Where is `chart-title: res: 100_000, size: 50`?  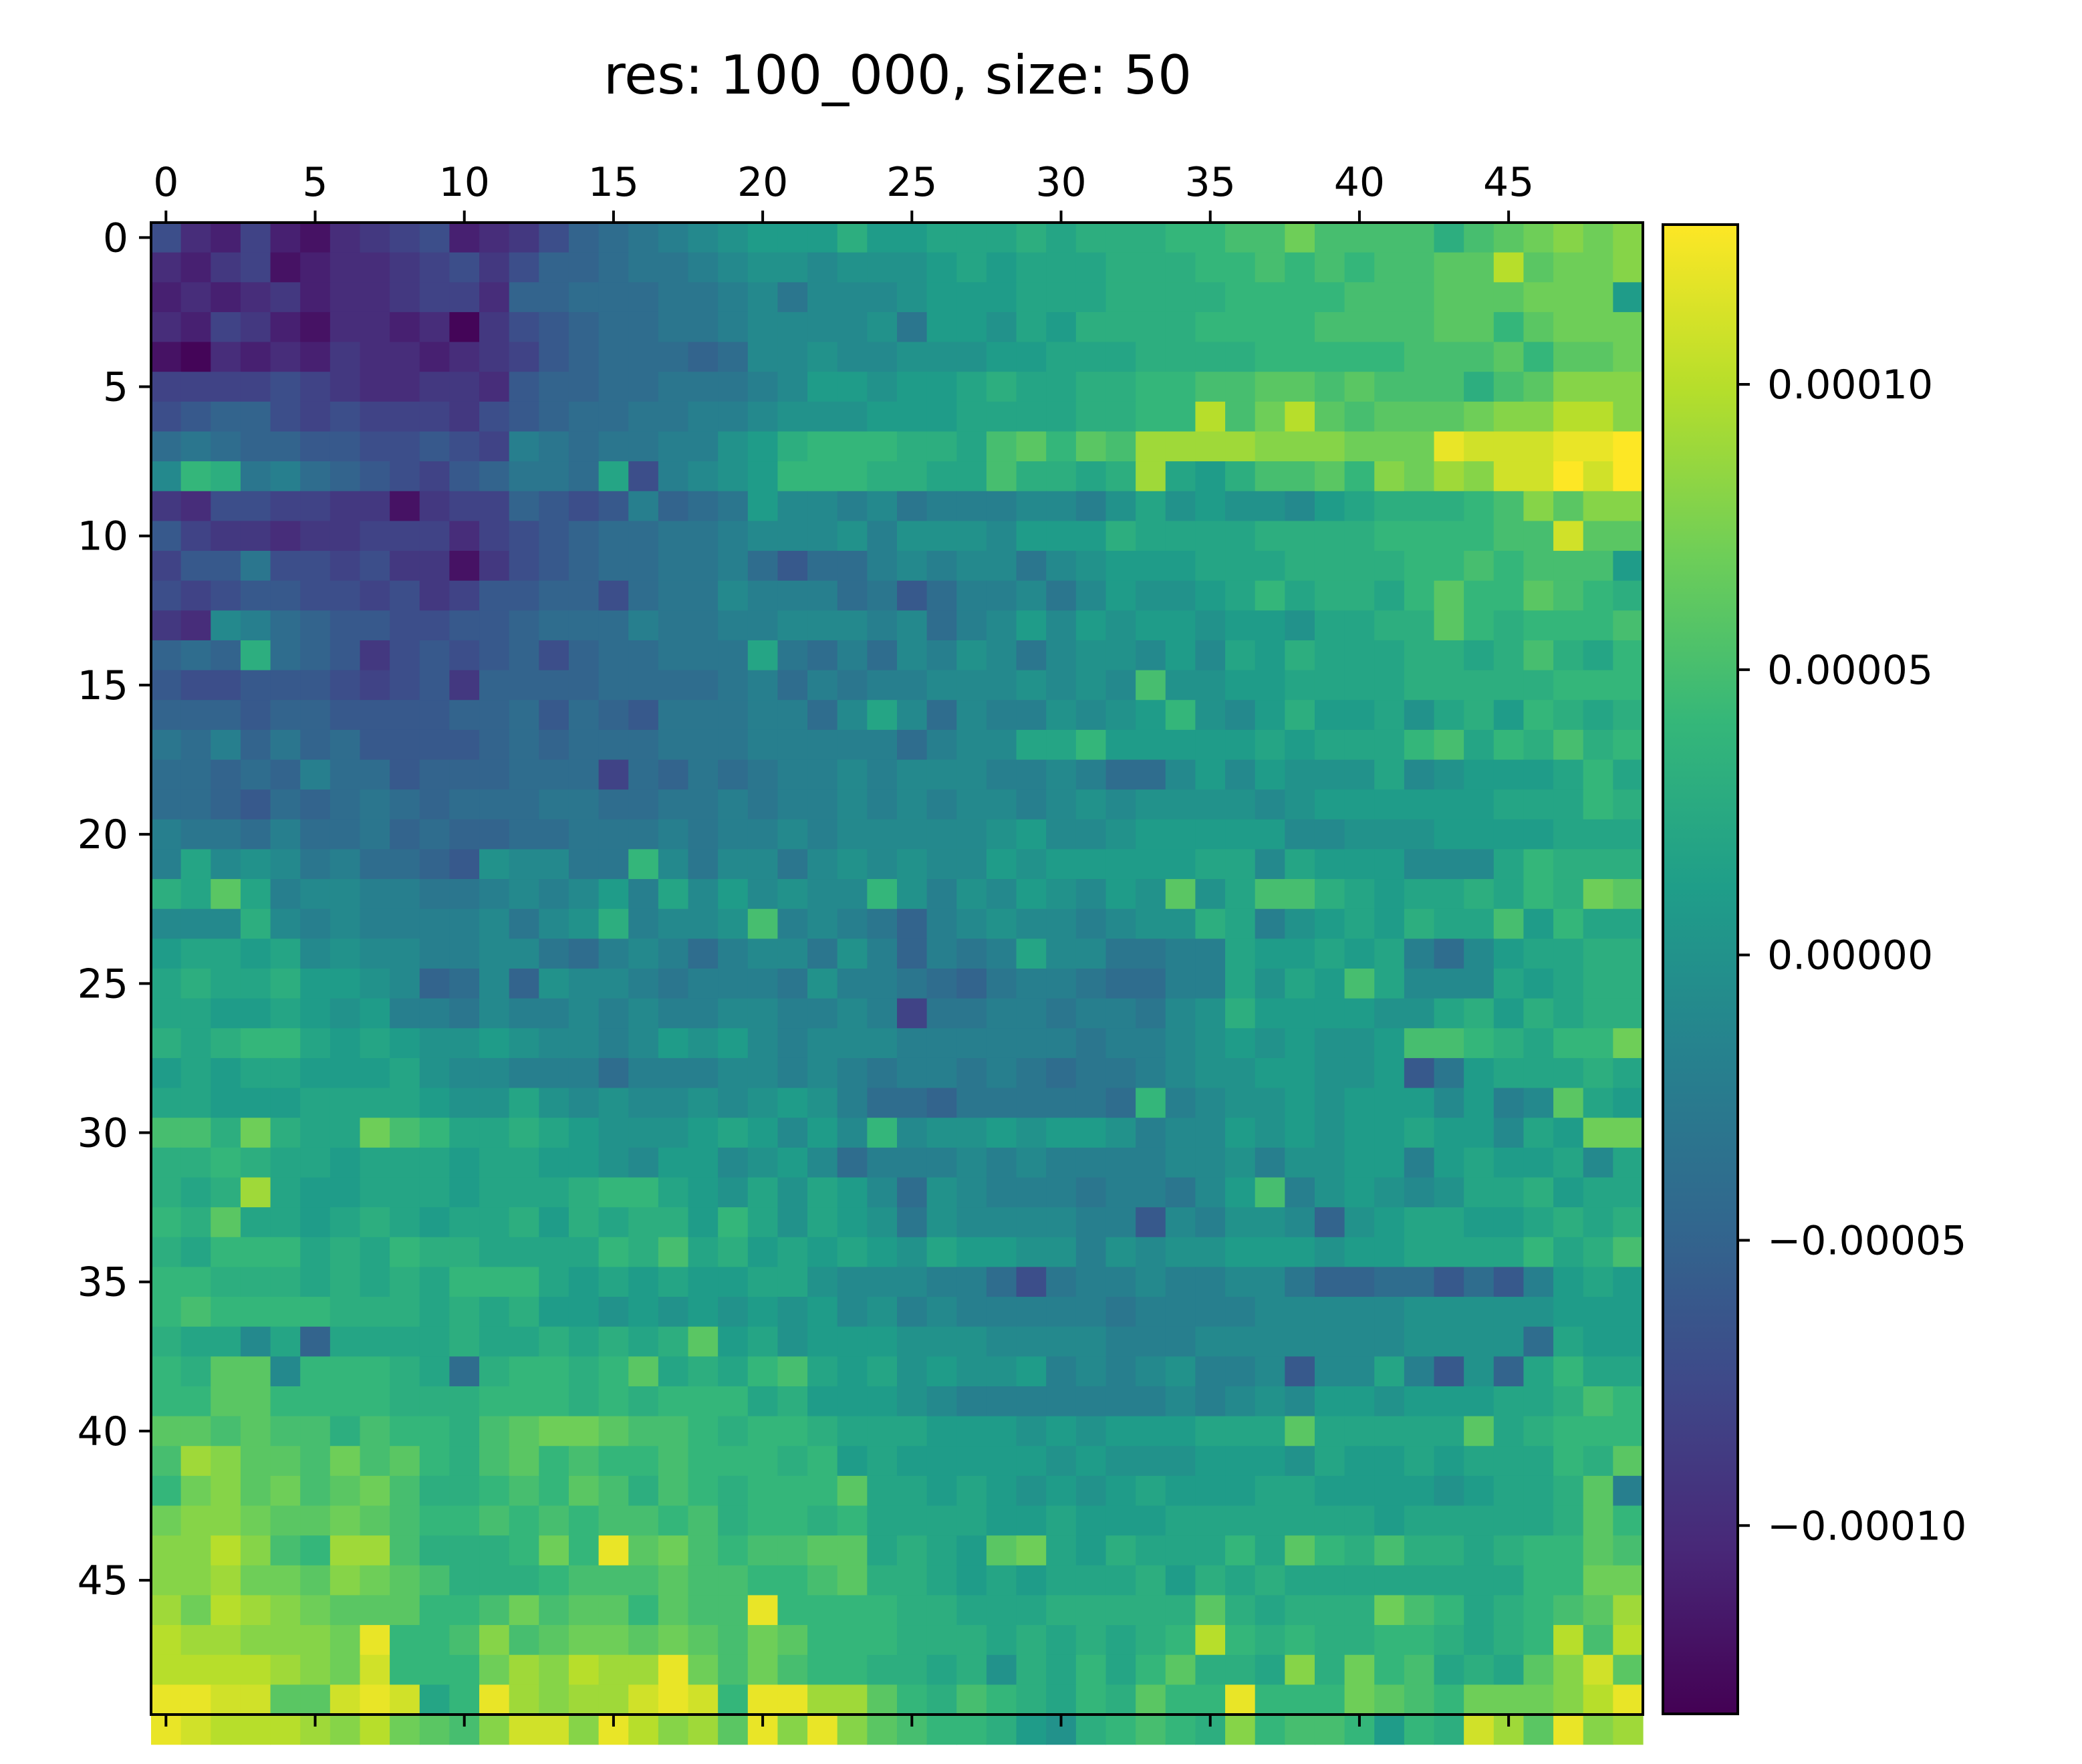 chart-title: res: 100_000, size: 50 is located at coordinates (898, 75).